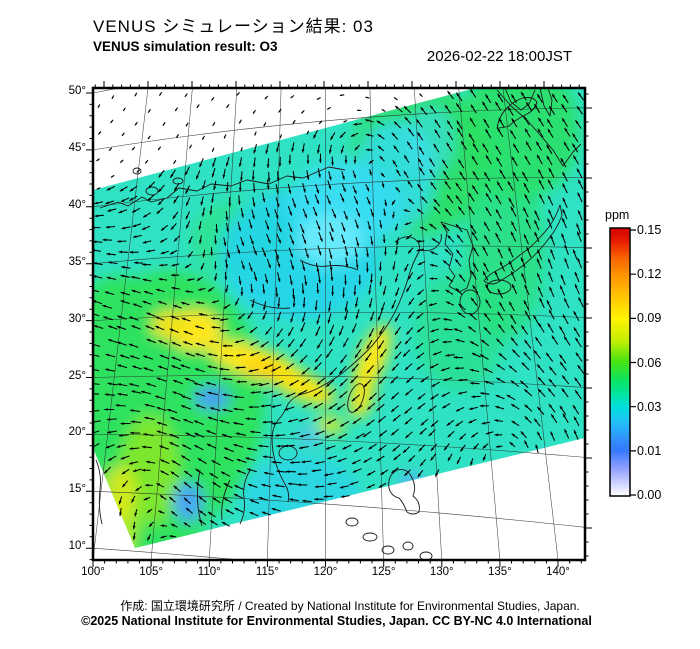 This screenshot has height=649, width=700. I want to click on lat-tick-label: 20°, so click(77, 432).